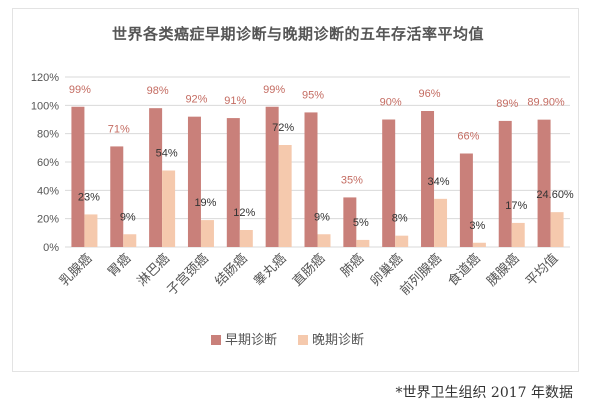 The height and width of the screenshot is (415, 591). What do you see at coordinates (51, 248) in the screenshot?
I see `y-tick-label: 0%` at bounding box center [51, 248].